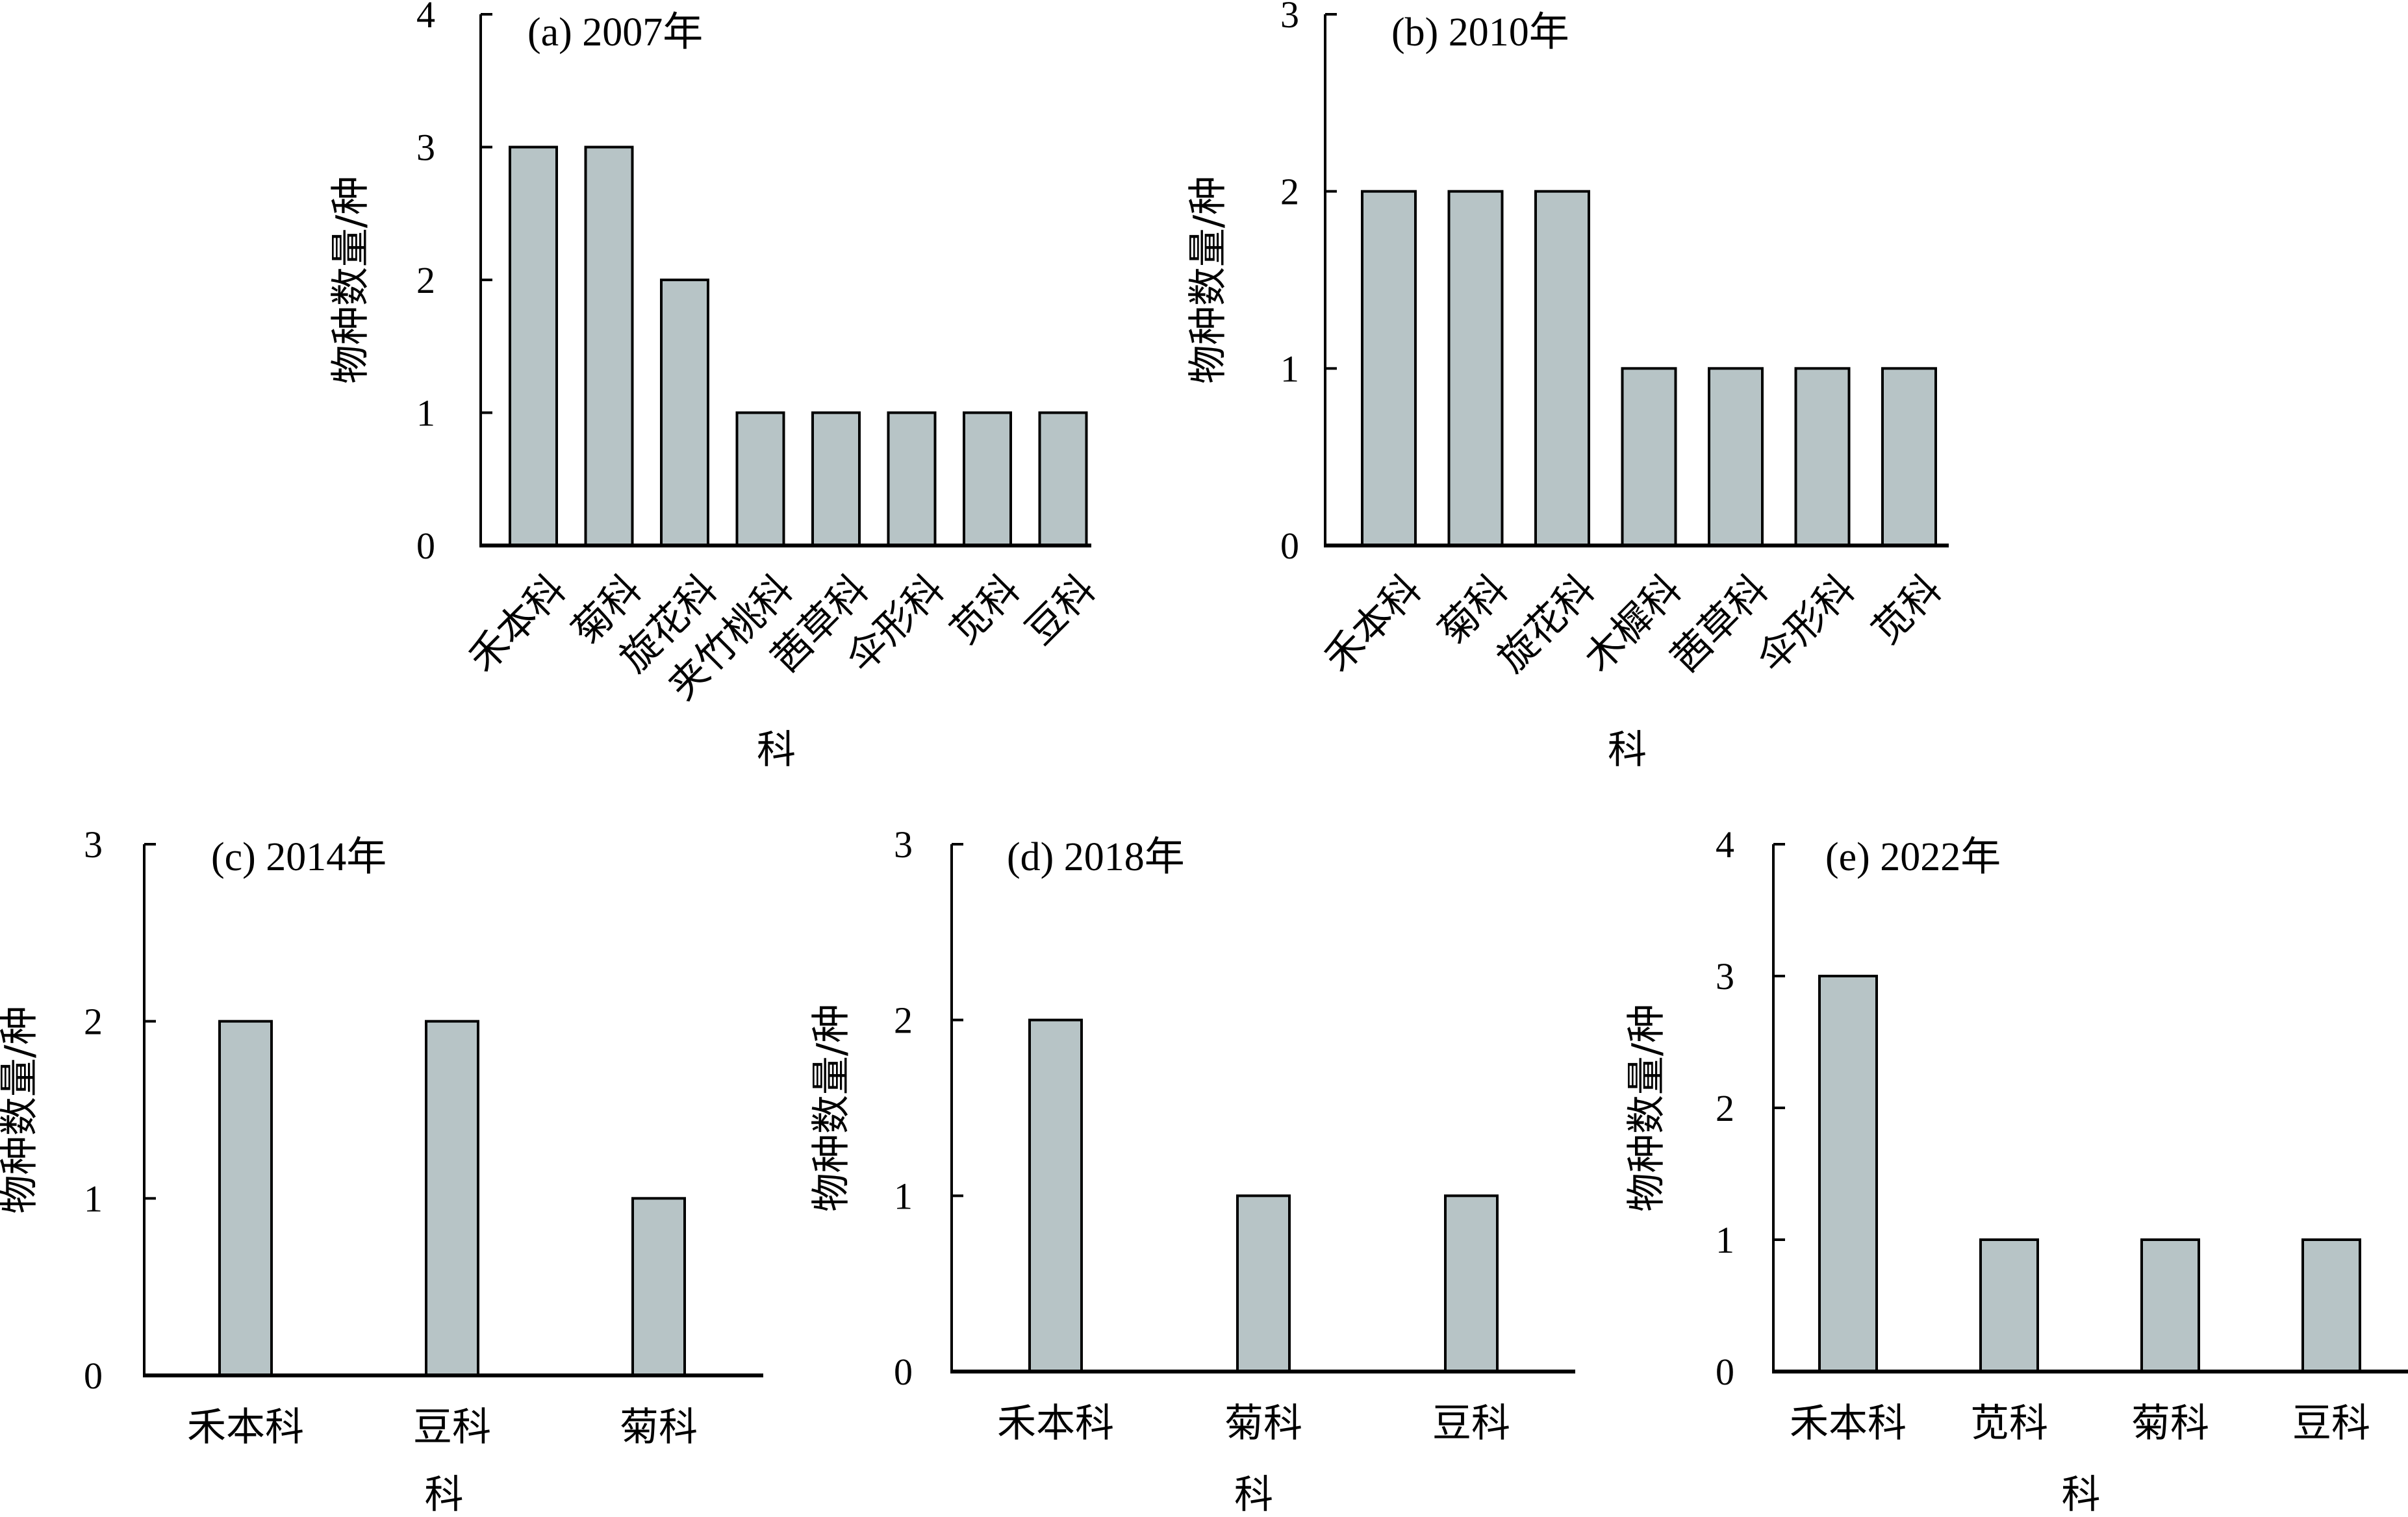 Image resolution: width=2408 pixels, height=1517 pixels. What do you see at coordinates (1806, 623) in the screenshot?
I see `x-tick-label: 伞形科` at bounding box center [1806, 623].